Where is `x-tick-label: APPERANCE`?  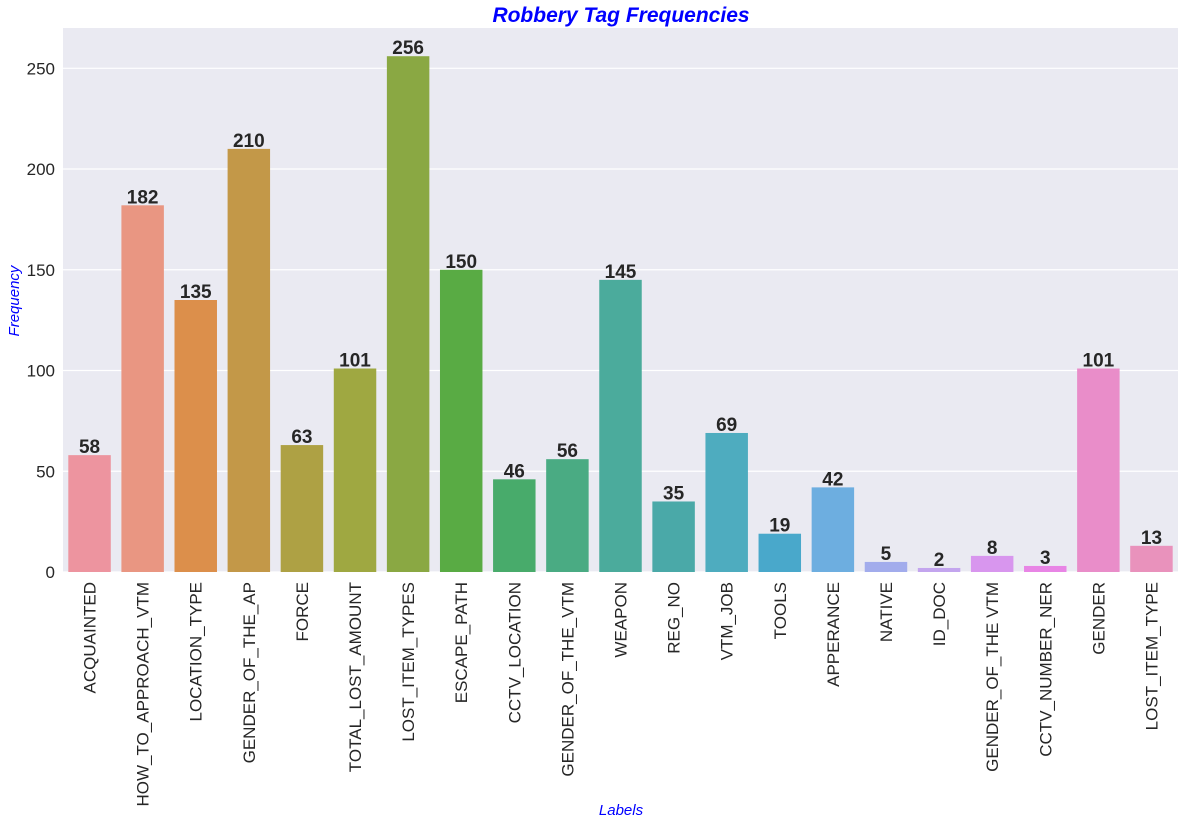
x-tick-label: APPERANCE is located at coordinates (833, 634).